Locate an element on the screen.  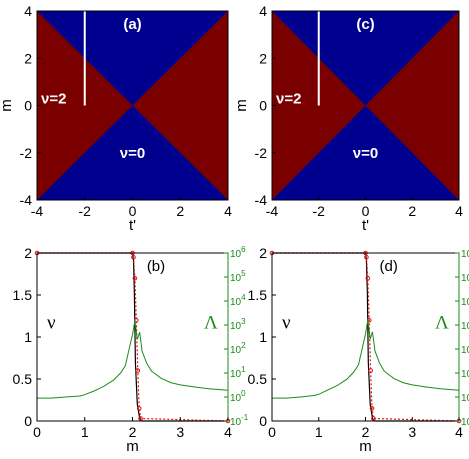
panel-label: (b) is located at coordinates (156, 266).